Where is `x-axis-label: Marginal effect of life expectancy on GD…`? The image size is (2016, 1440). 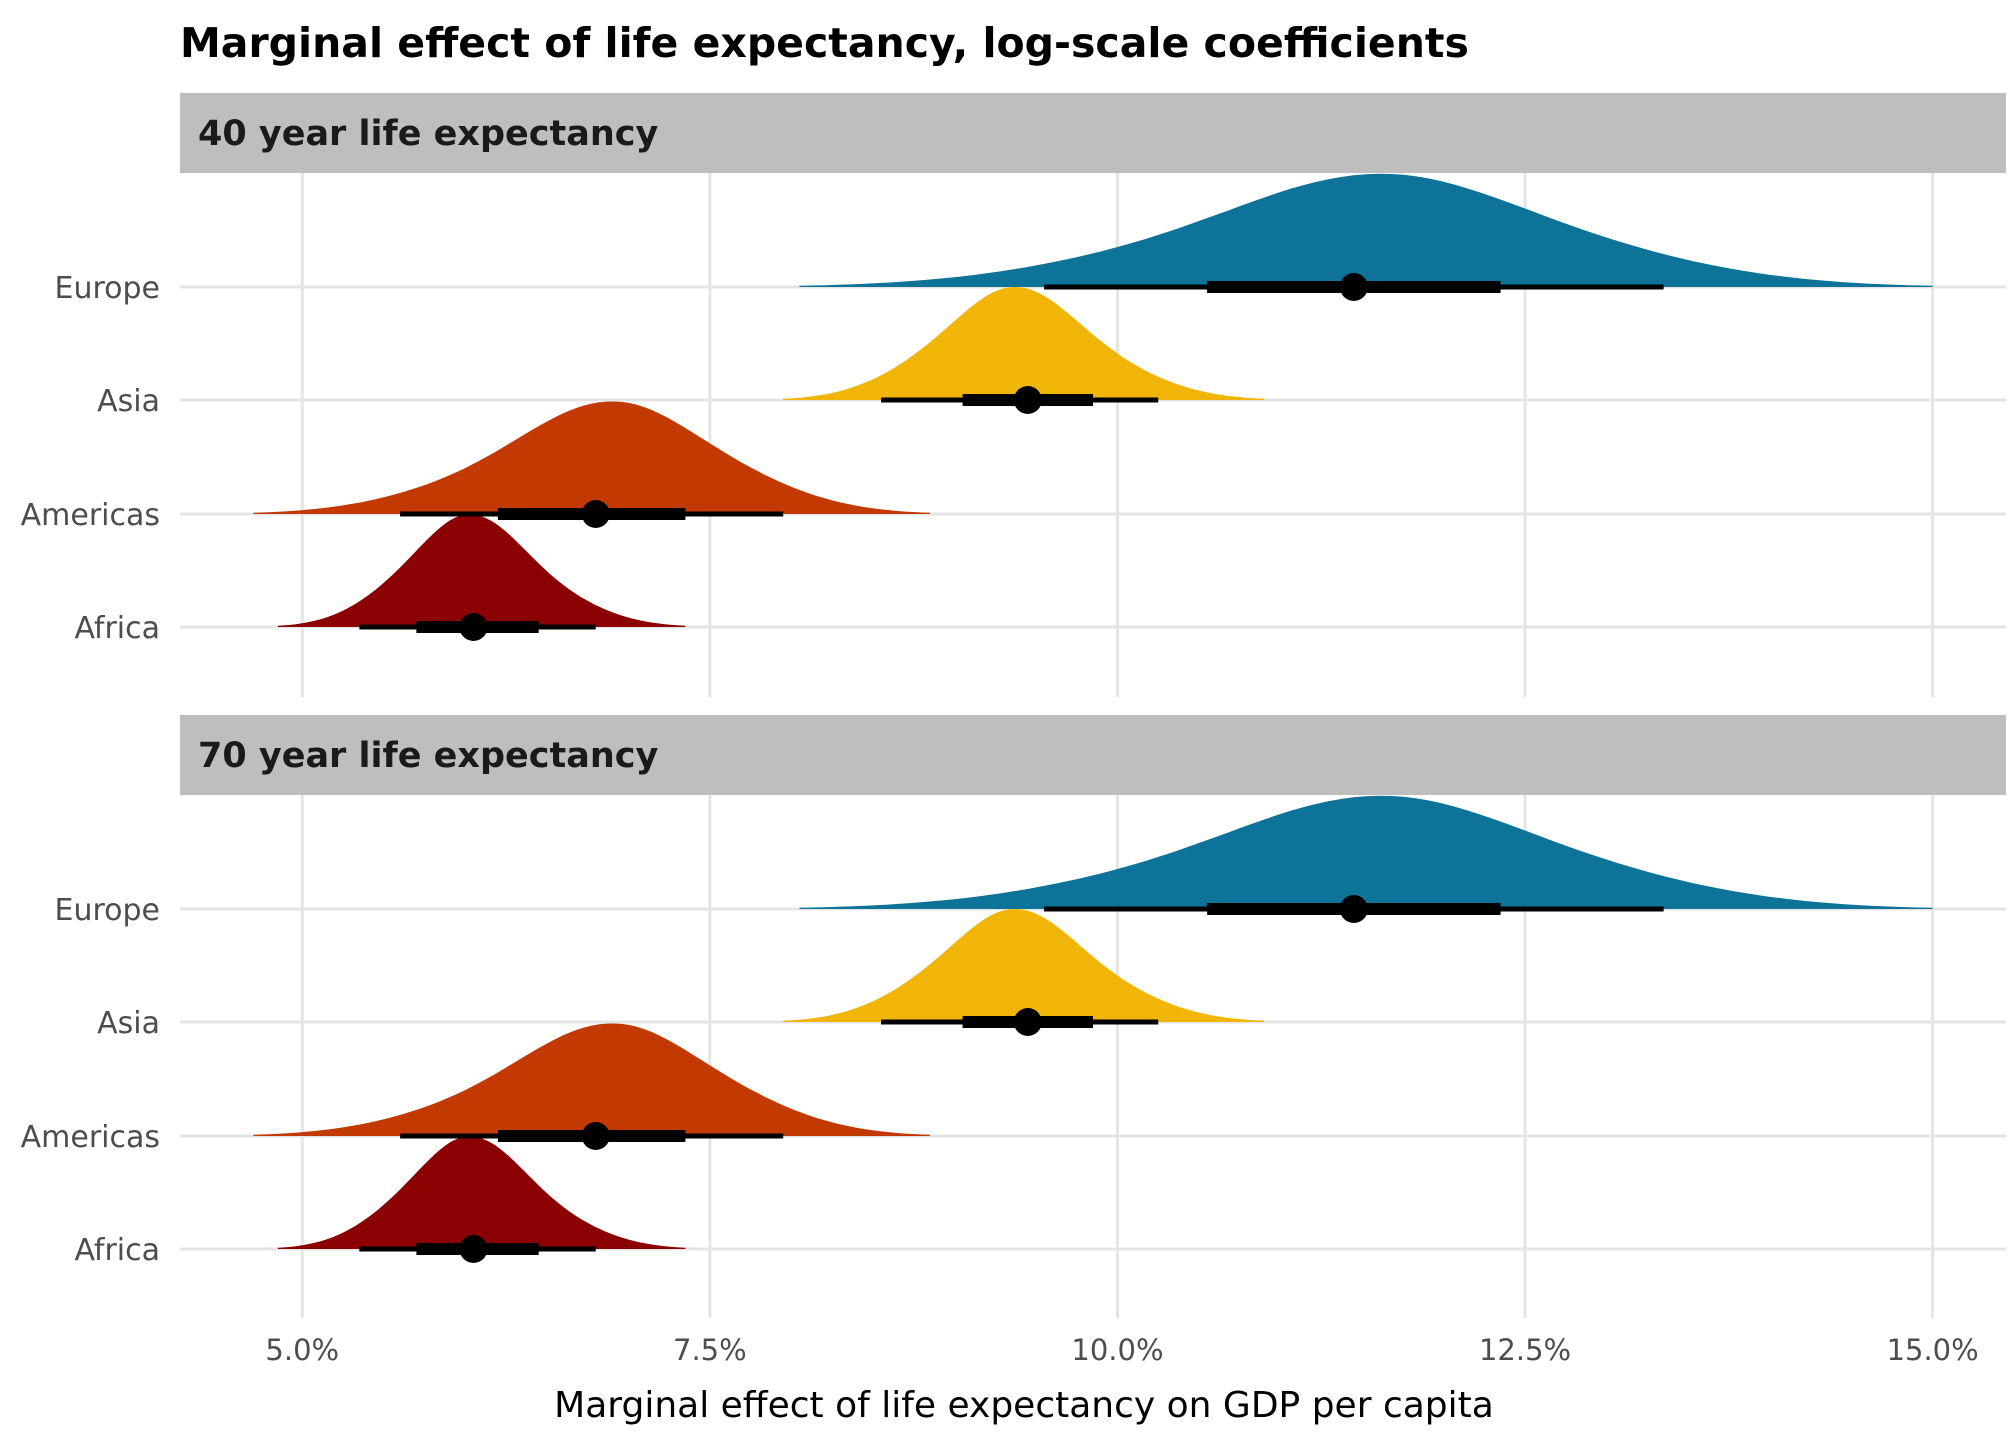
x-axis-label: Marginal effect of life expectancy on GD… is located at coordinates (1024, 1405).